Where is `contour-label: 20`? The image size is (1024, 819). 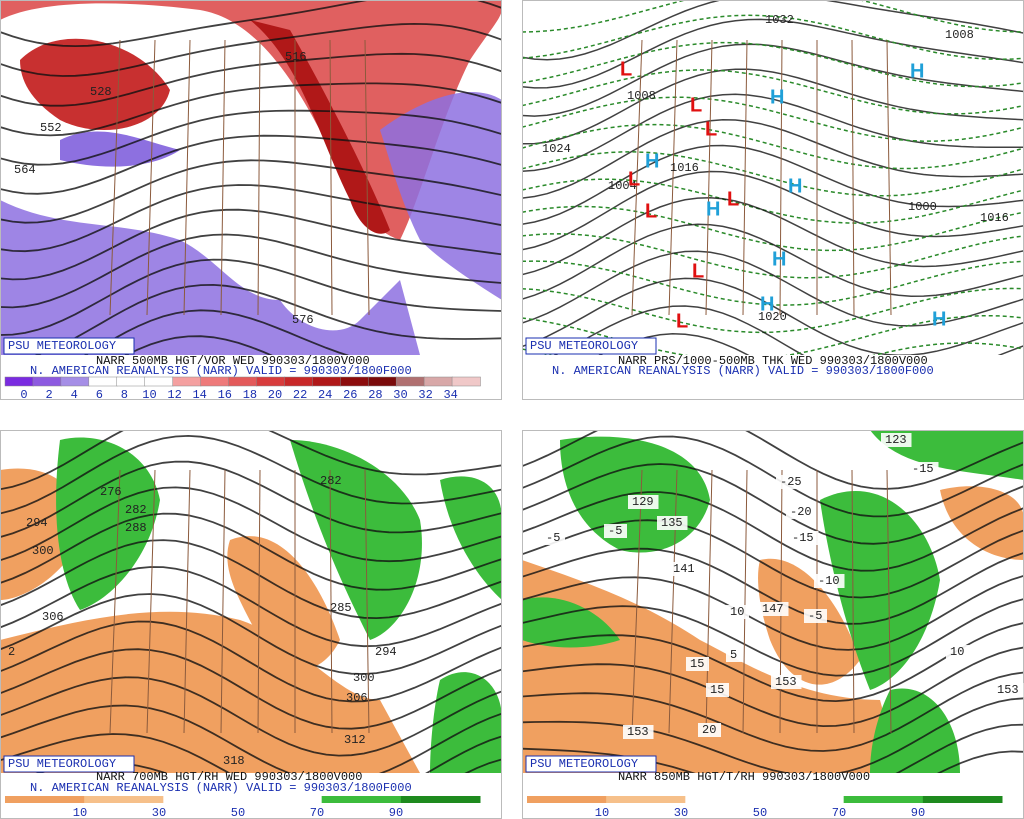 contour-label: 20 is located at coordinates (709, 730).